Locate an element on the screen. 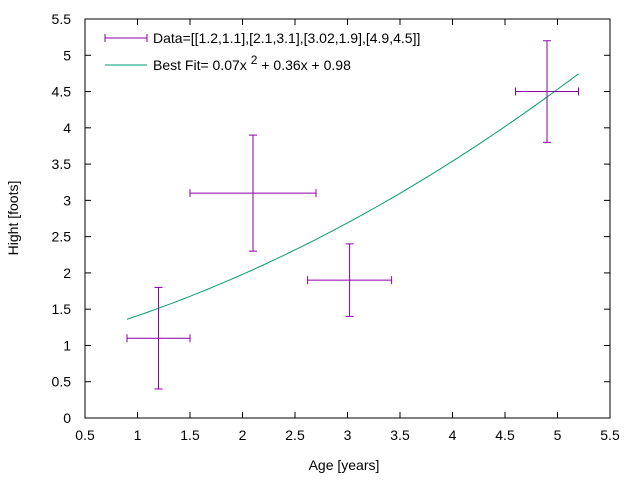 The image size is (640, 480). y-tick-label: 4 is located at coordinates (67, 128).